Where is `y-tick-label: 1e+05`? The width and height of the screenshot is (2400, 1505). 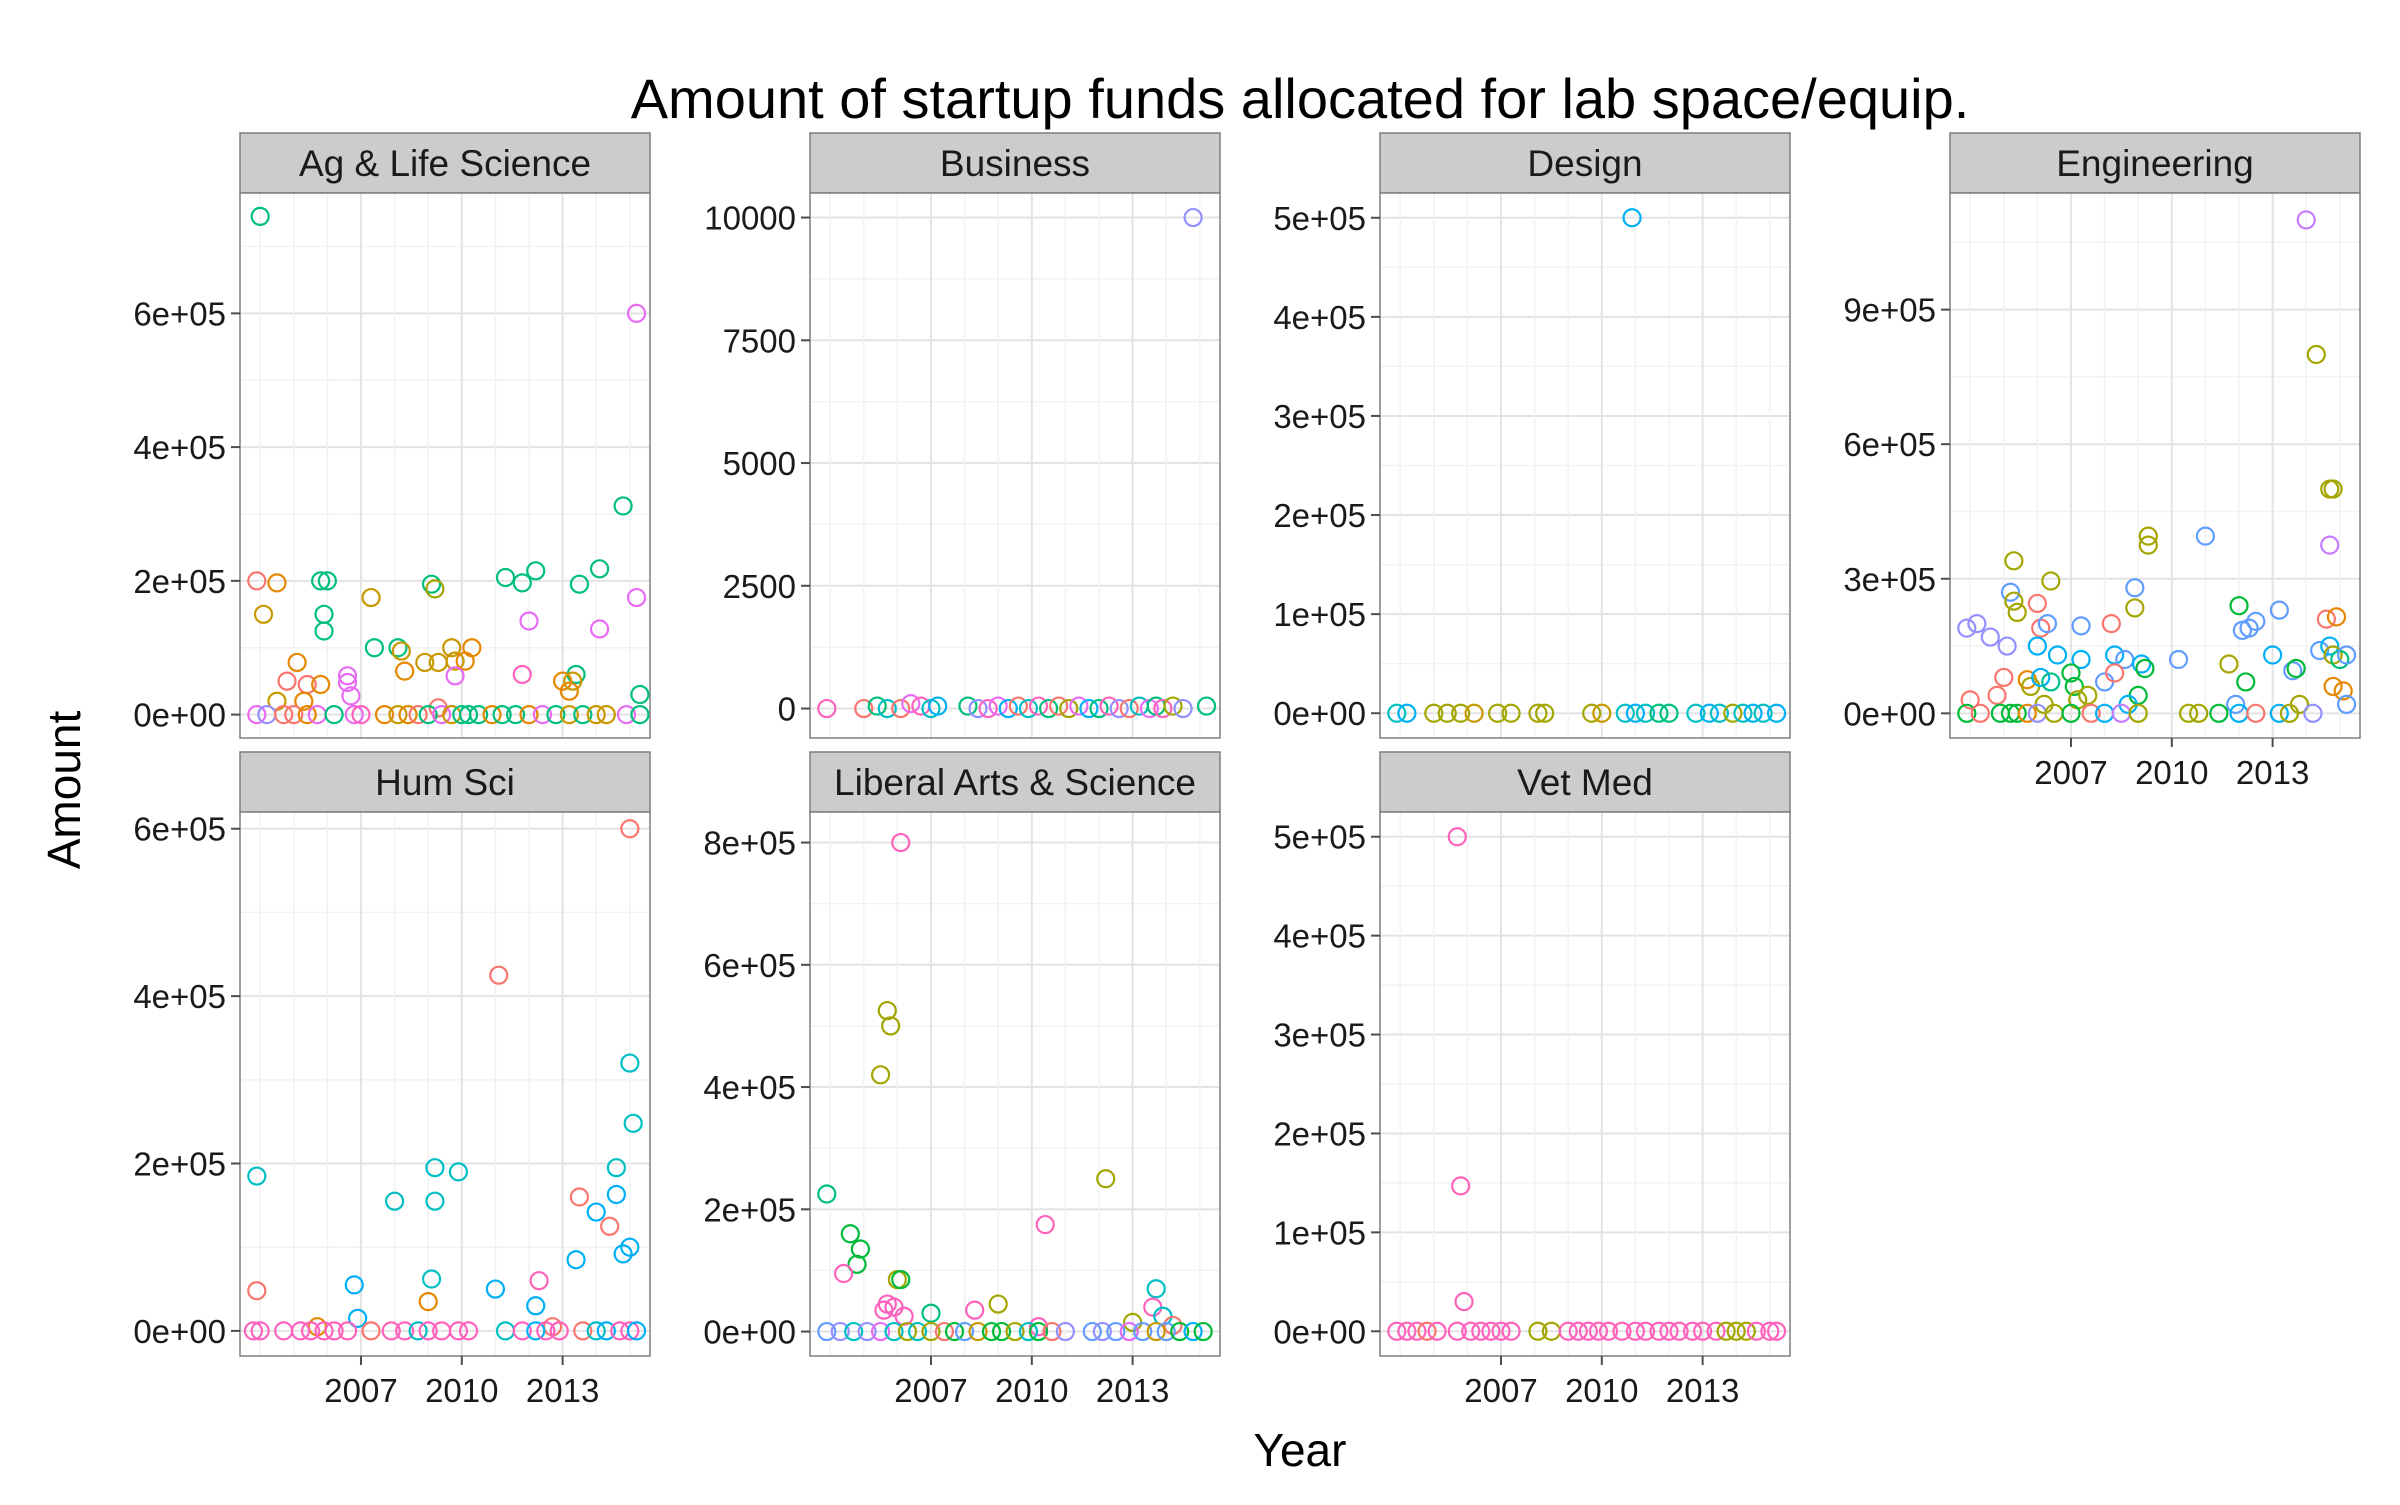 y-tick-label: 1e+05 is located at coordinates (1319, 614).